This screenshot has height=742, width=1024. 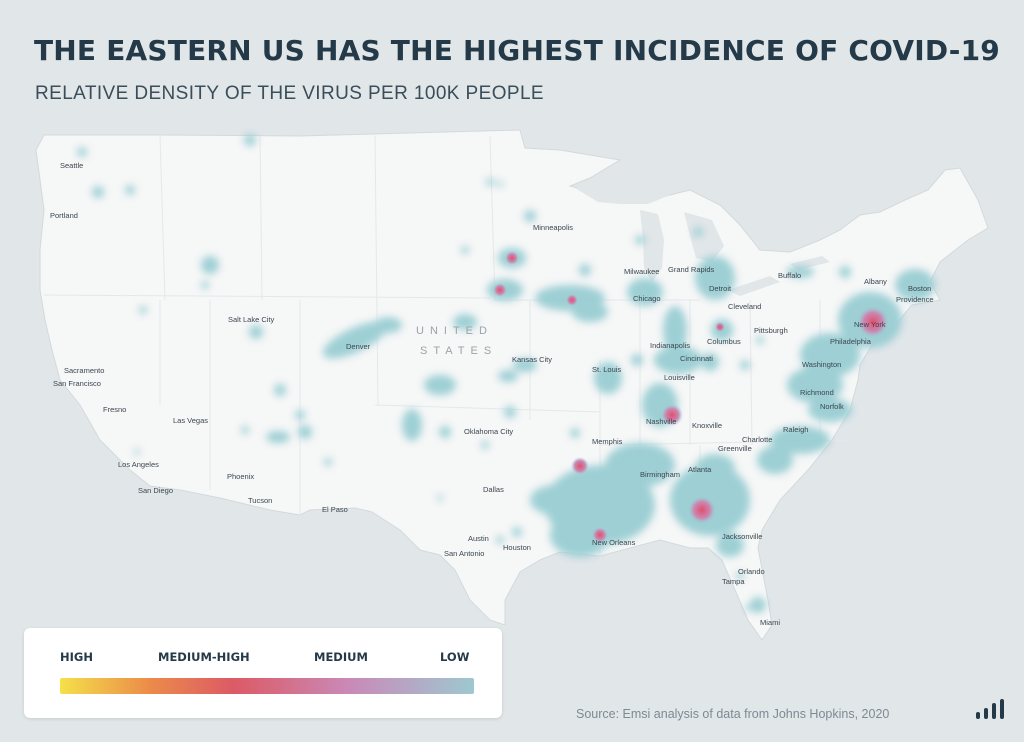 What do you see at coordinates (821, 364) in the screenshot?
I see `city-label: Washington` at bounding box center [821, 364].